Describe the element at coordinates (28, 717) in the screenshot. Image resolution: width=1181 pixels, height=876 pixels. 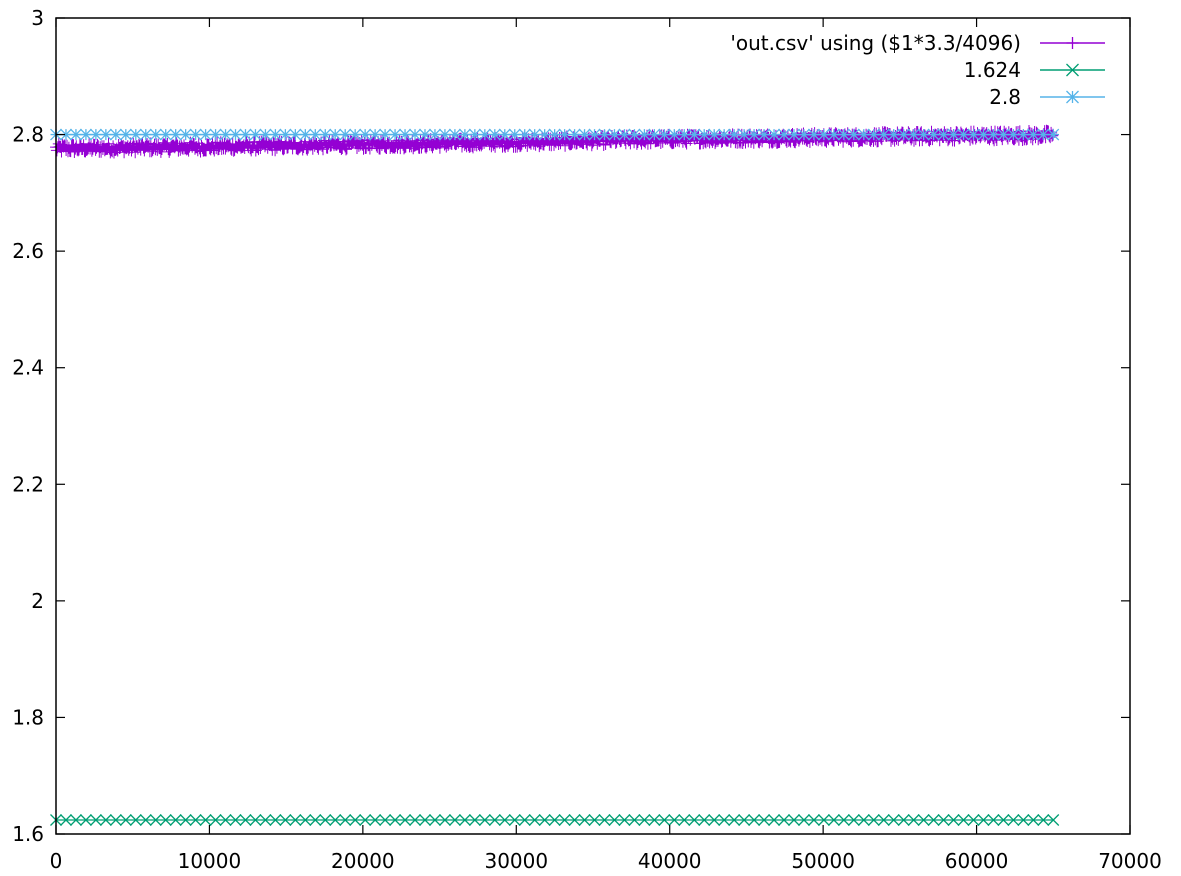
I see `y-tick-label: 1.8` at that location.